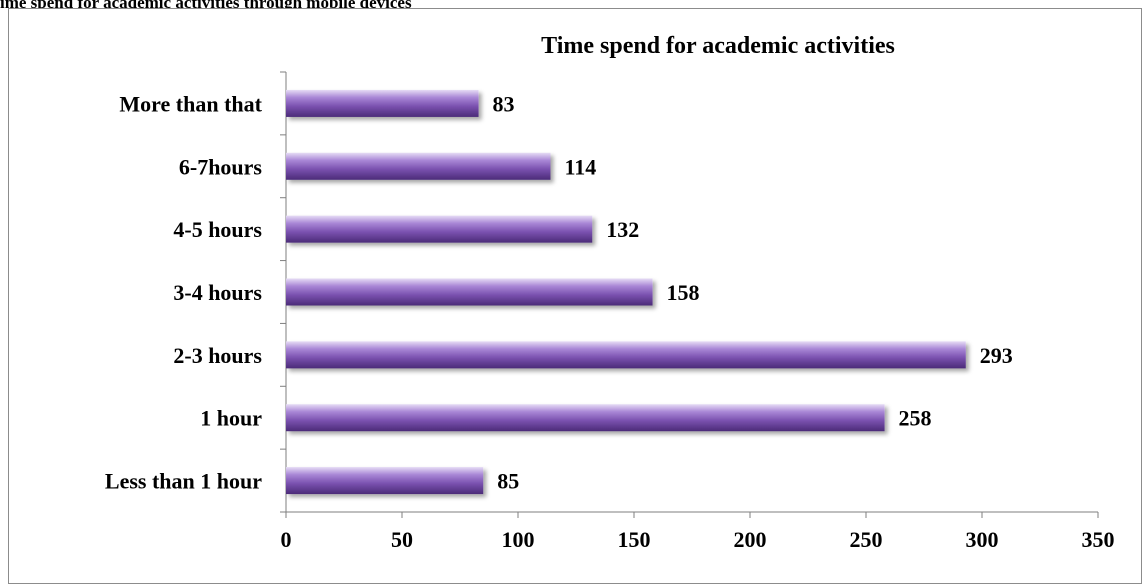 This screenshot has width=1142, height=584. I want to click on data-label: 85, so click(508, 481).